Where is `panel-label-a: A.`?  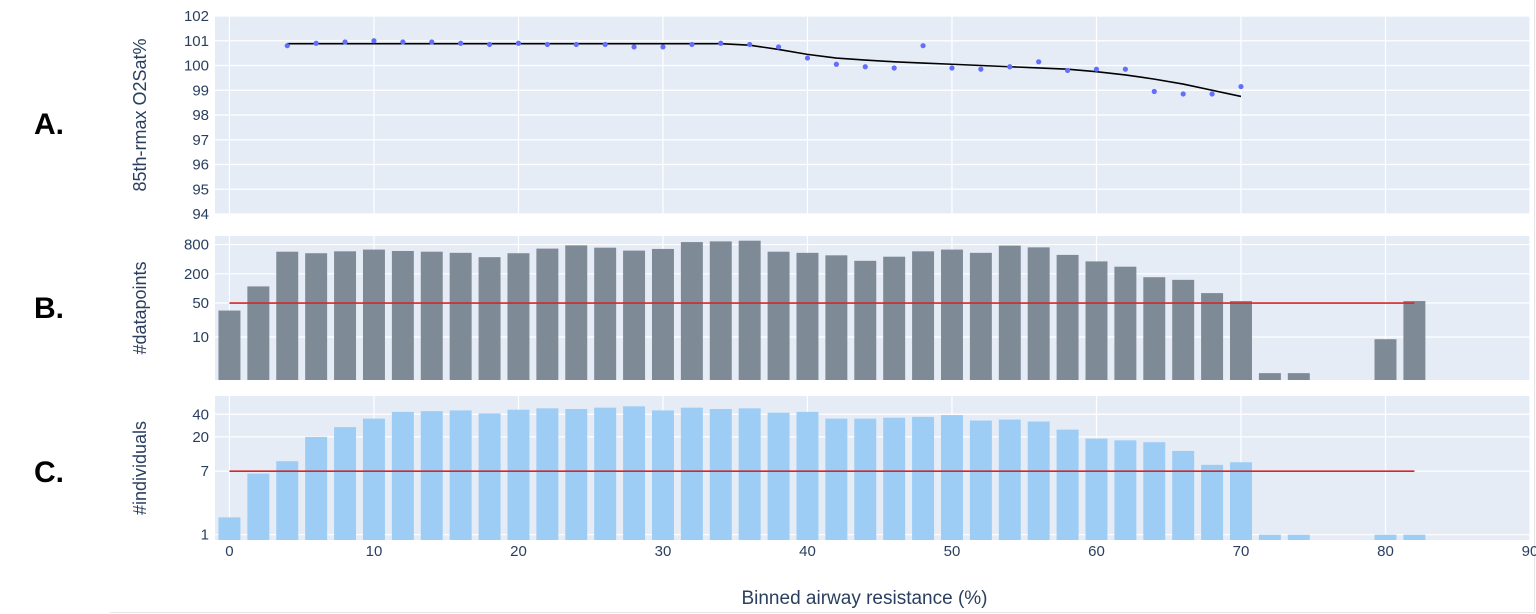 panel-label-a: A. is located at coordinates (49, 124).